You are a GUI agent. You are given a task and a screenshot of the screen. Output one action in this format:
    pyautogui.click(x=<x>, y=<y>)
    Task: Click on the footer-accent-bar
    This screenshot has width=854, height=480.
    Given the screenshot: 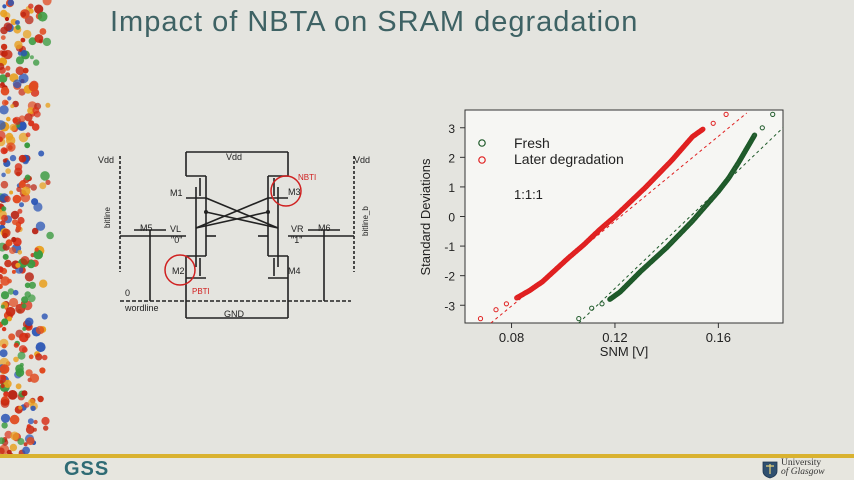 What is the action you would take?
    pyautogui.click(x=427, y=456)
    